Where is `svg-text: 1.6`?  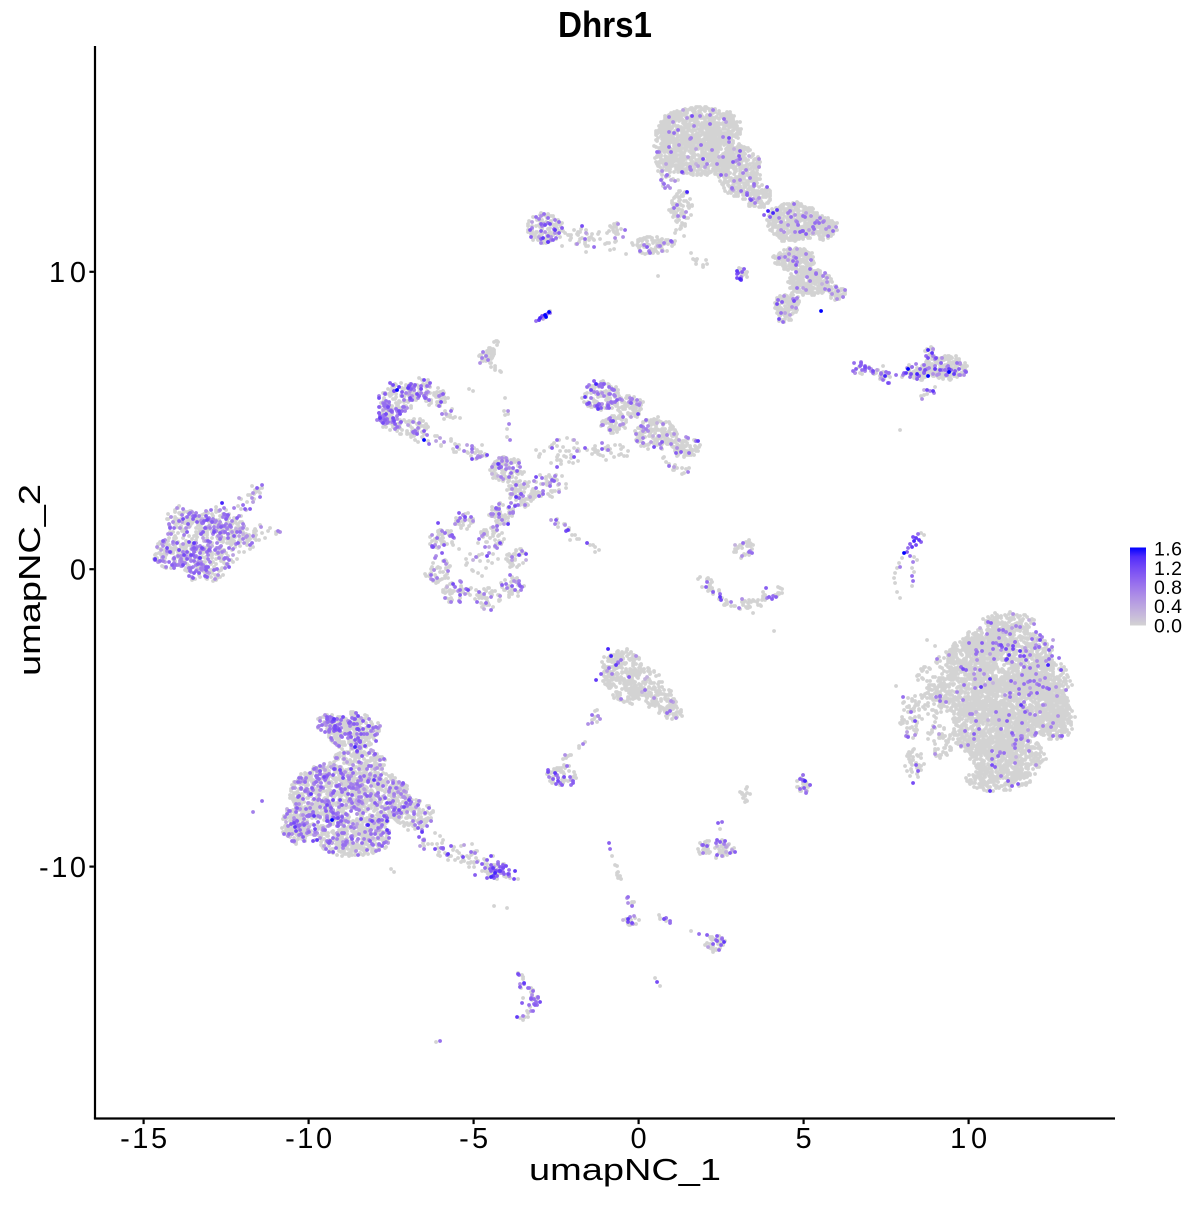 svg-text: 1.6 is located at coordinates (1168, 550).